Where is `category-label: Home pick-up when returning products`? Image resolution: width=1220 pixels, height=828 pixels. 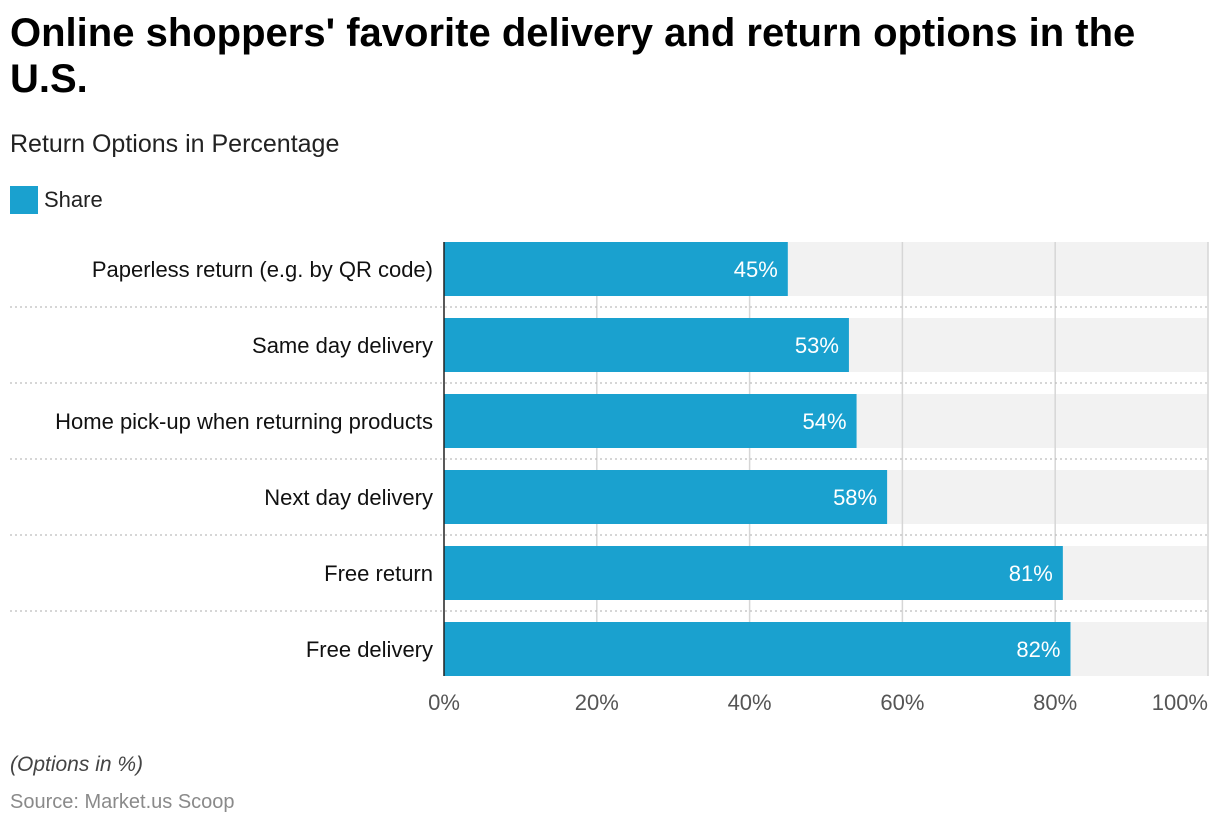 category-label: Home pick-up when returning products is located at coordinates (244, 421).